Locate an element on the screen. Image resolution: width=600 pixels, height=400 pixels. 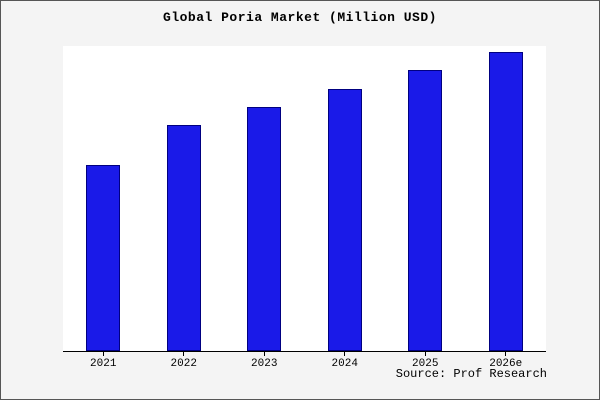
x-label-slot: 2026e is located at coordinates (506, 361).